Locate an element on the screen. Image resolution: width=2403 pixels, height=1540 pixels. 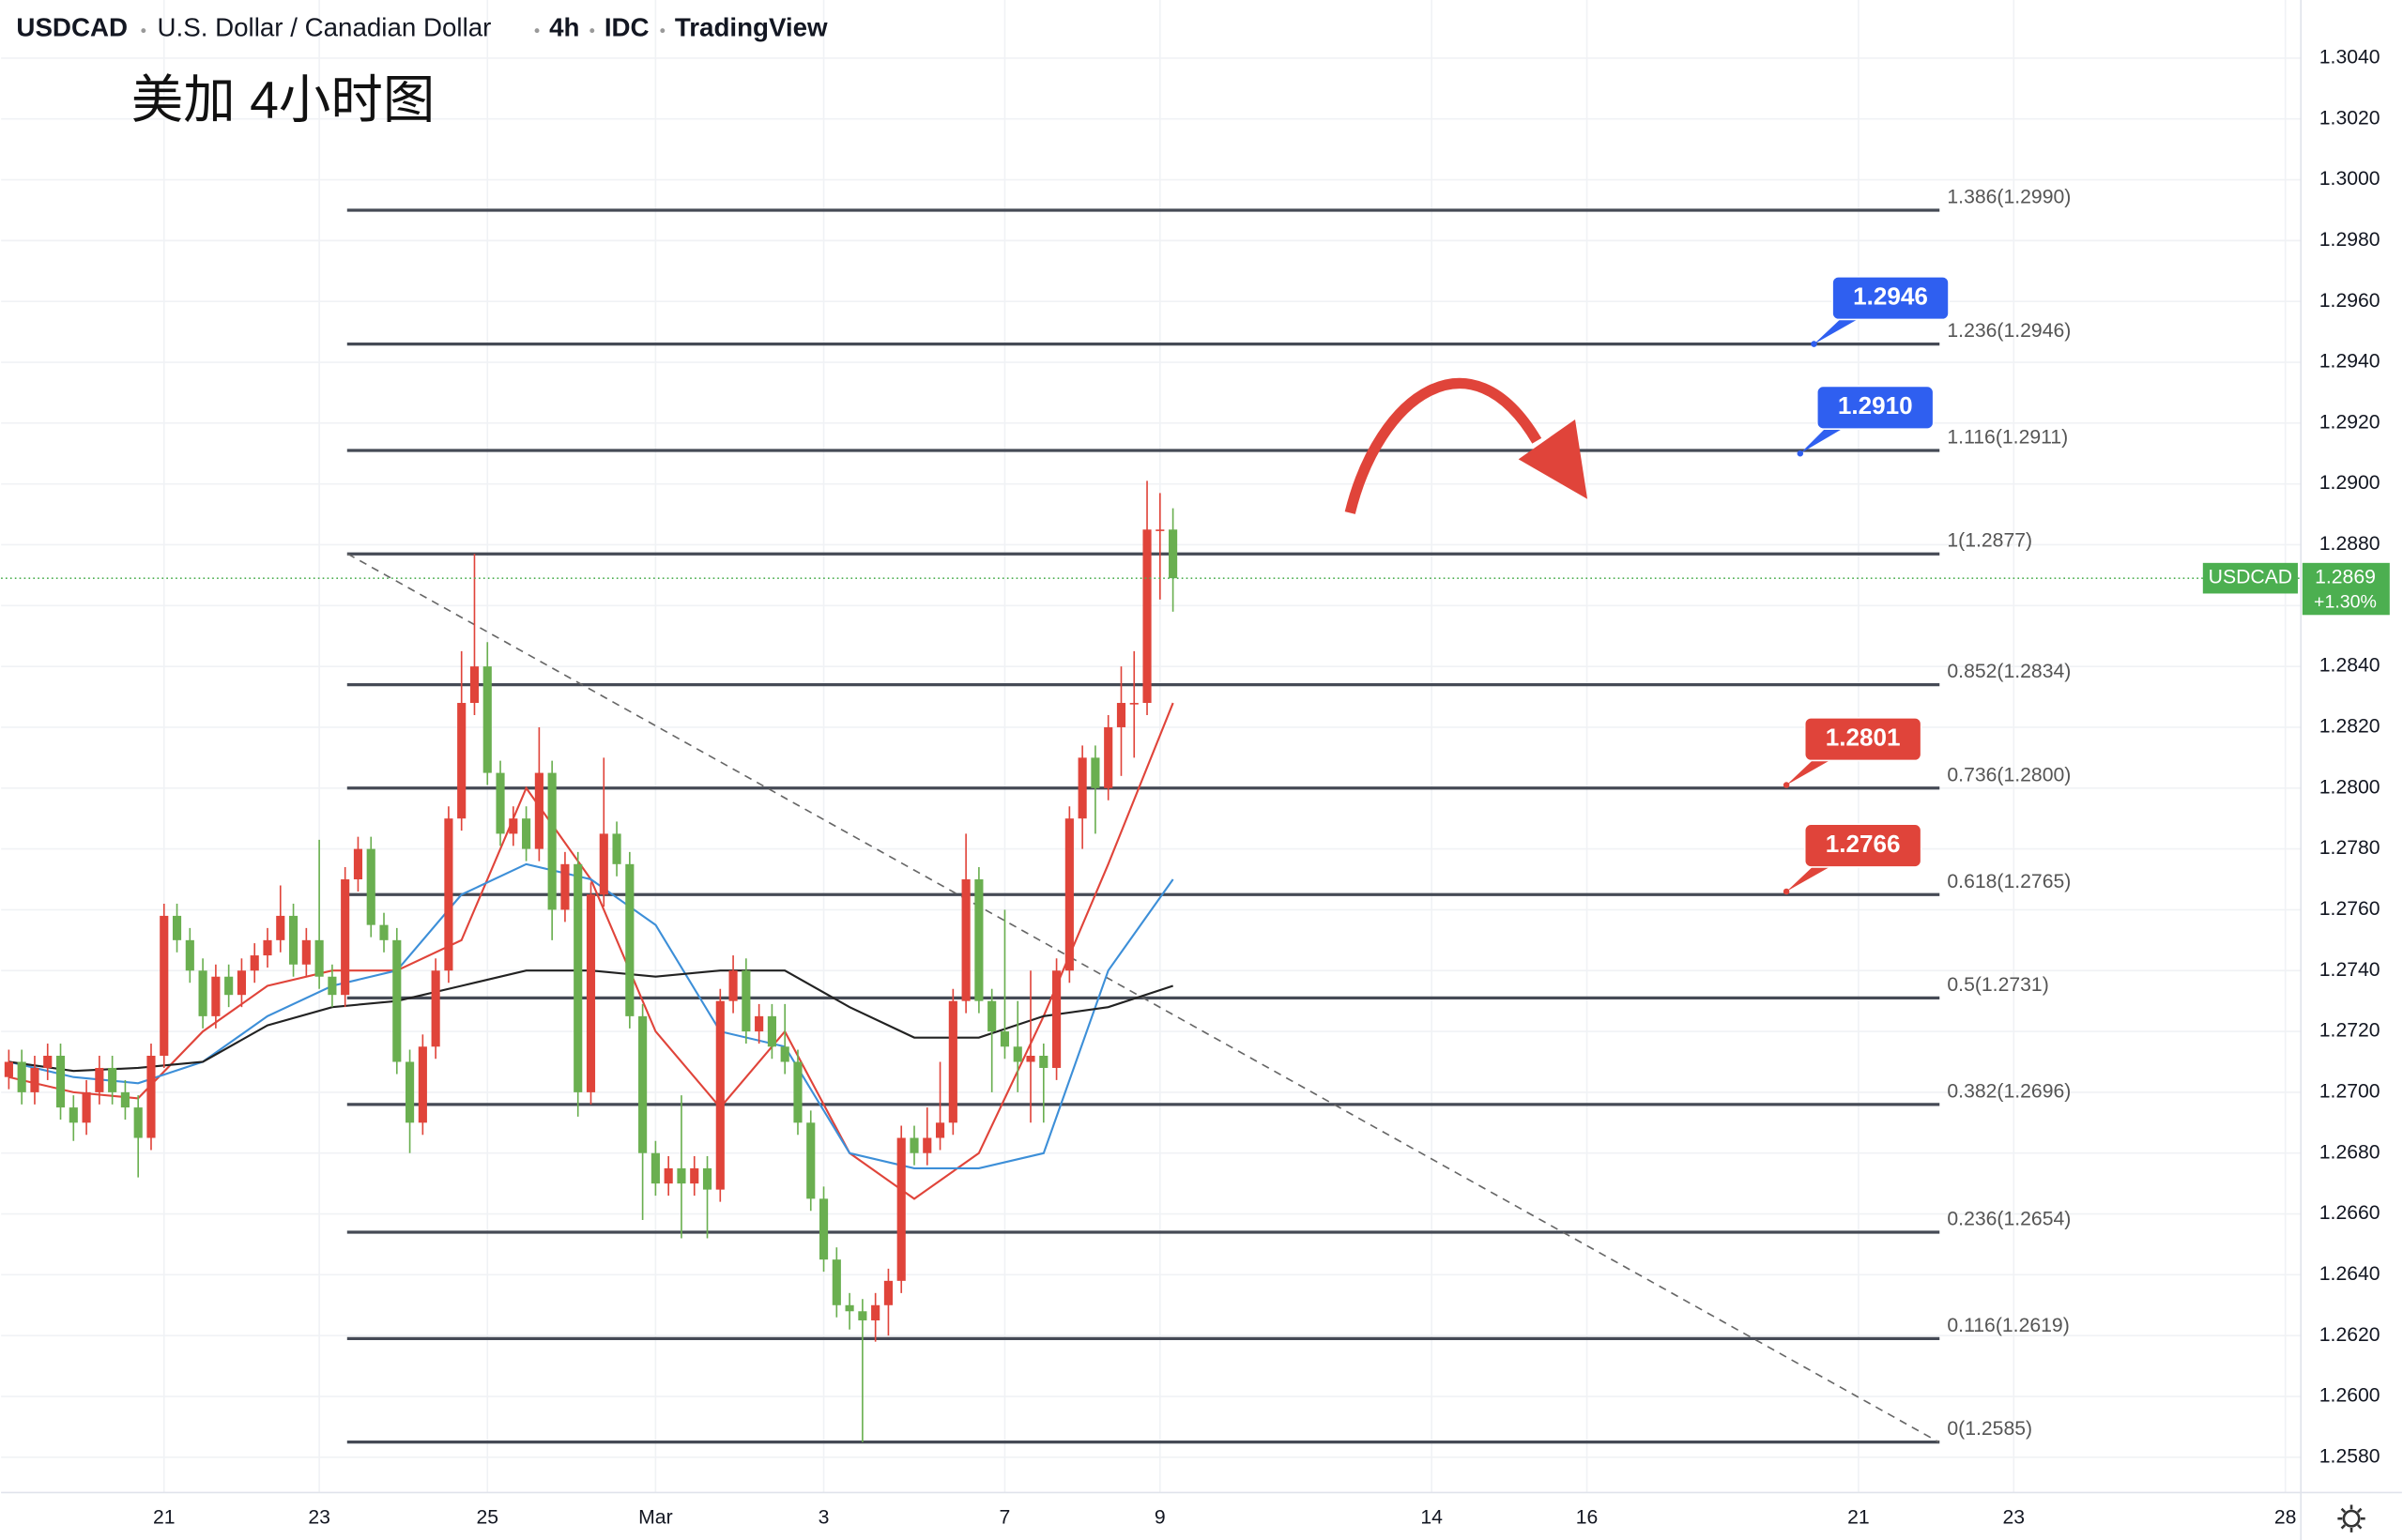
y-tick-label: 1.2980 is located at coordinates (2349, 240).